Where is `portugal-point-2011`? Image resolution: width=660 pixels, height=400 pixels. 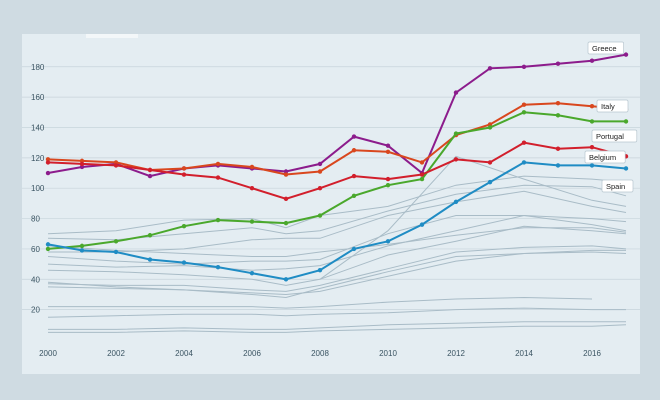 portugal-point-2011 is located at coordinates (422, 174).